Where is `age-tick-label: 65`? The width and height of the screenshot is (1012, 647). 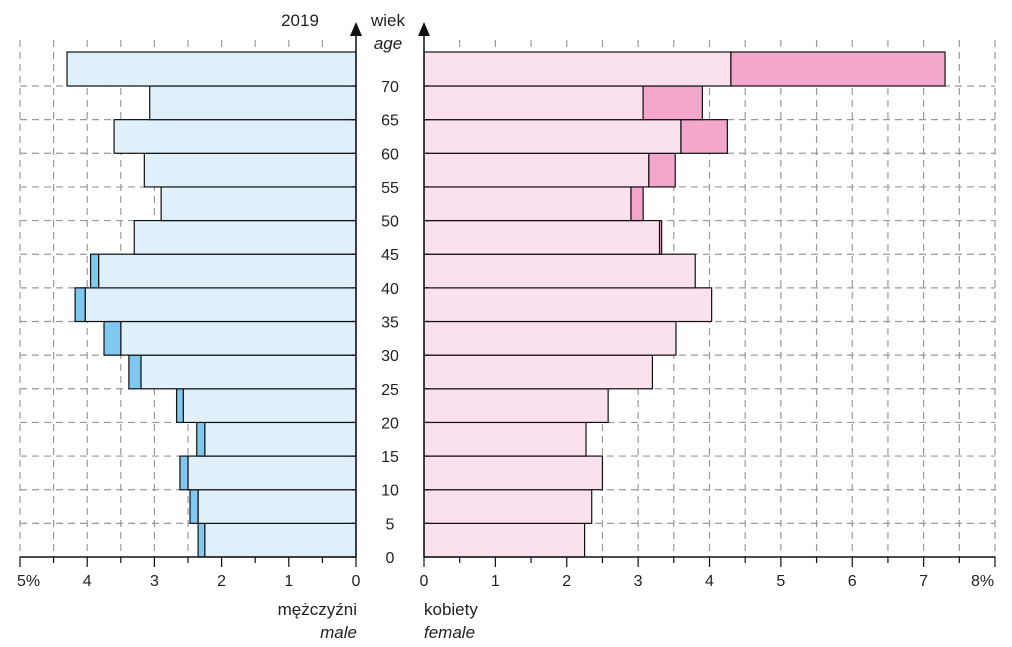 age-tick-label: 65 is located at coordinates (390, 121).